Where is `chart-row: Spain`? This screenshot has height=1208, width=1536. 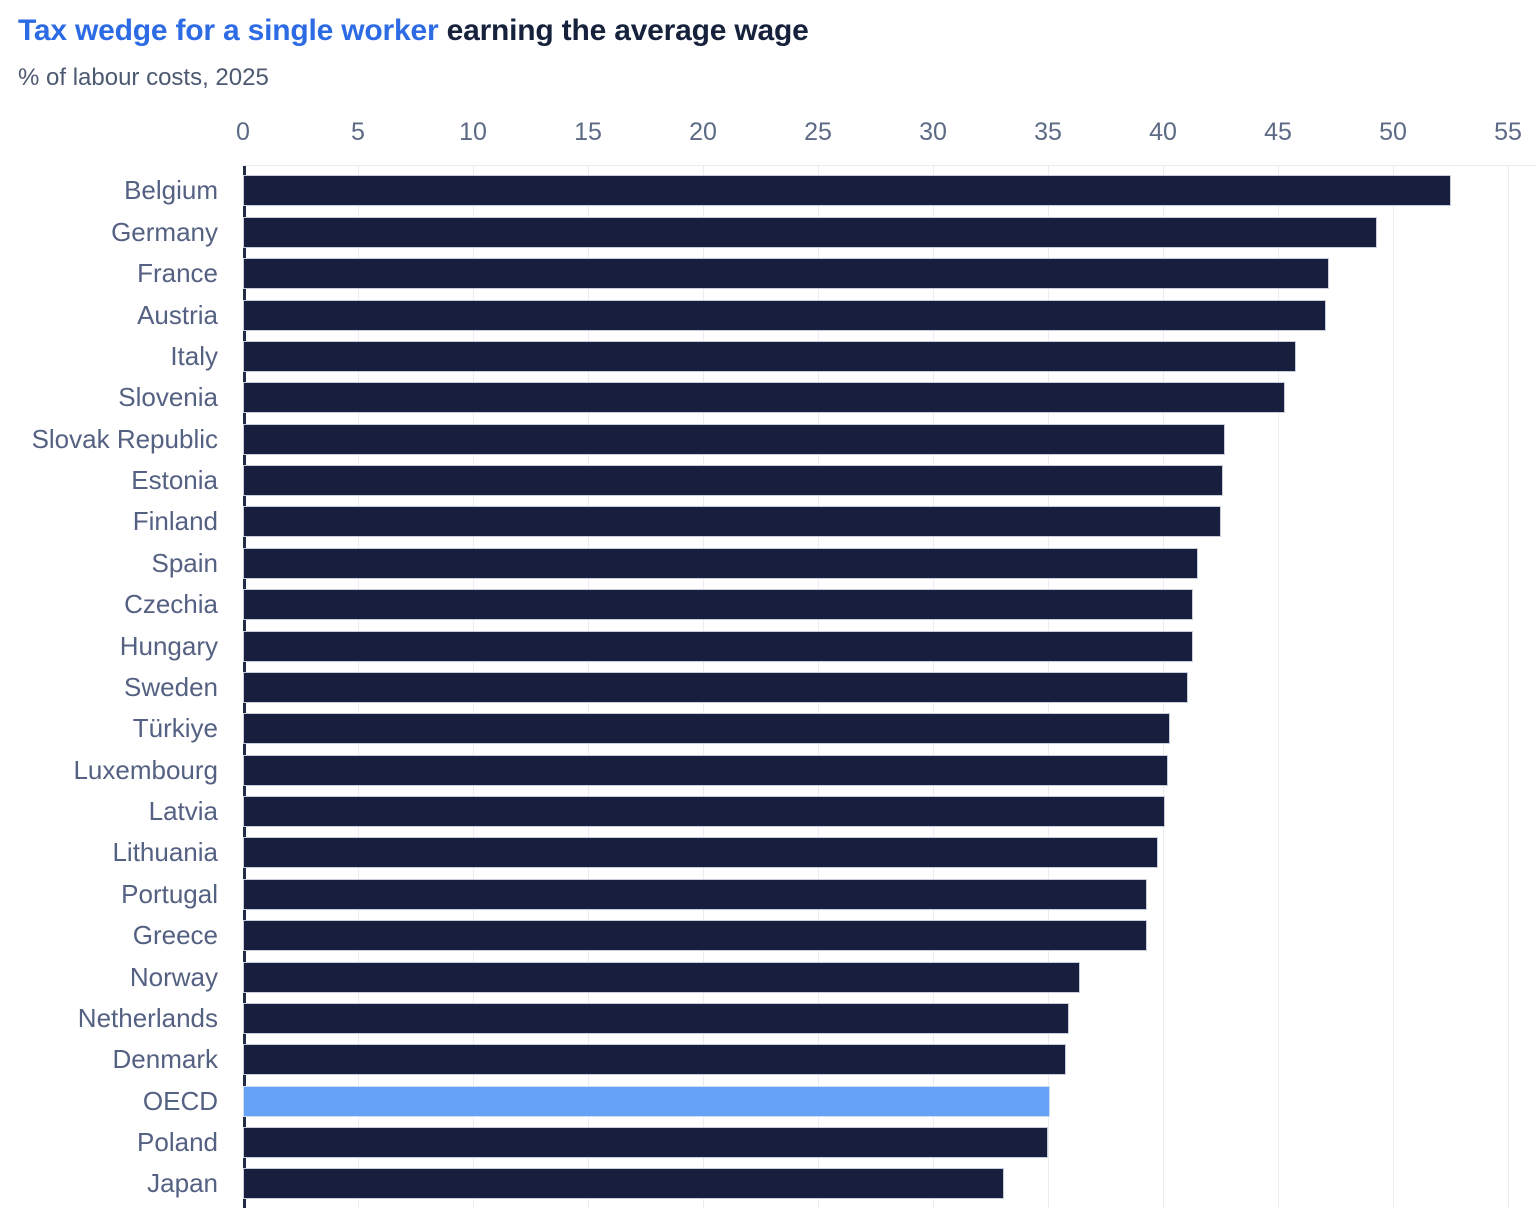 chart-row: Spain is located at coordinates (768, 558).